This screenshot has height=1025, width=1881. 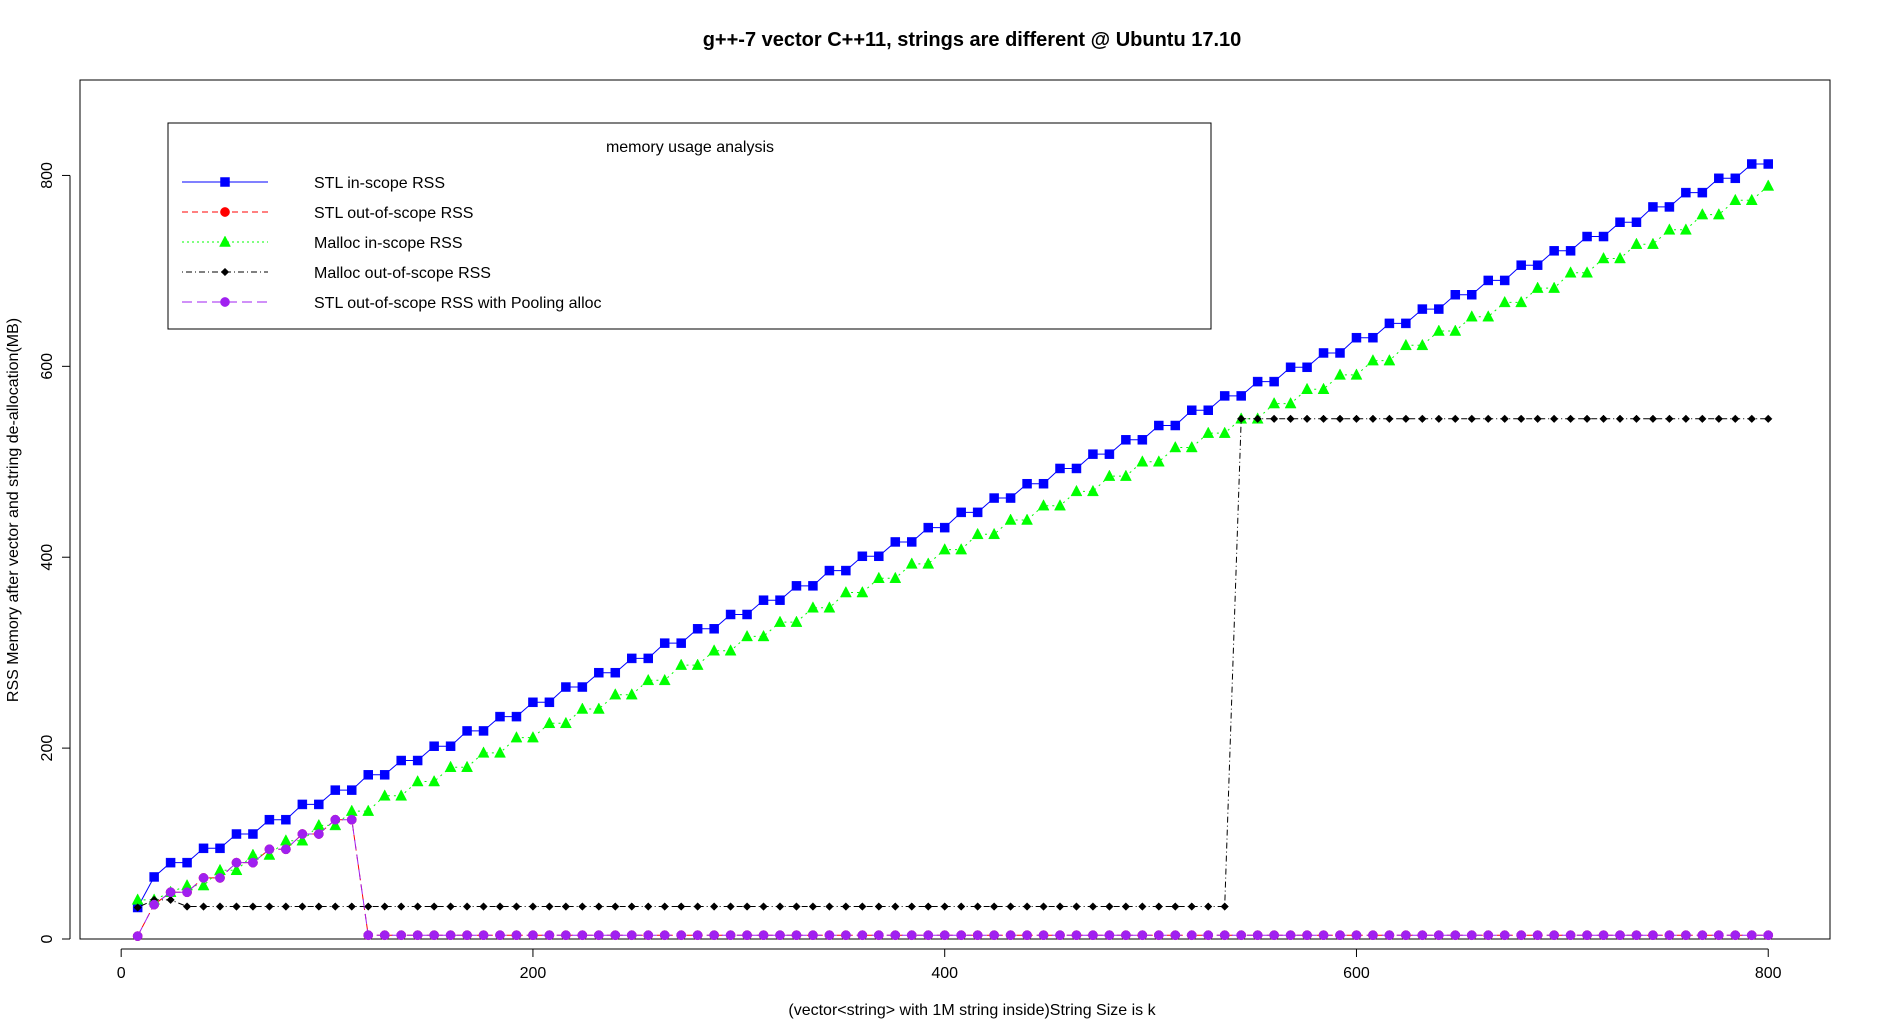 I want to click on y-tick-label: 400, so click(x=47, y=557).